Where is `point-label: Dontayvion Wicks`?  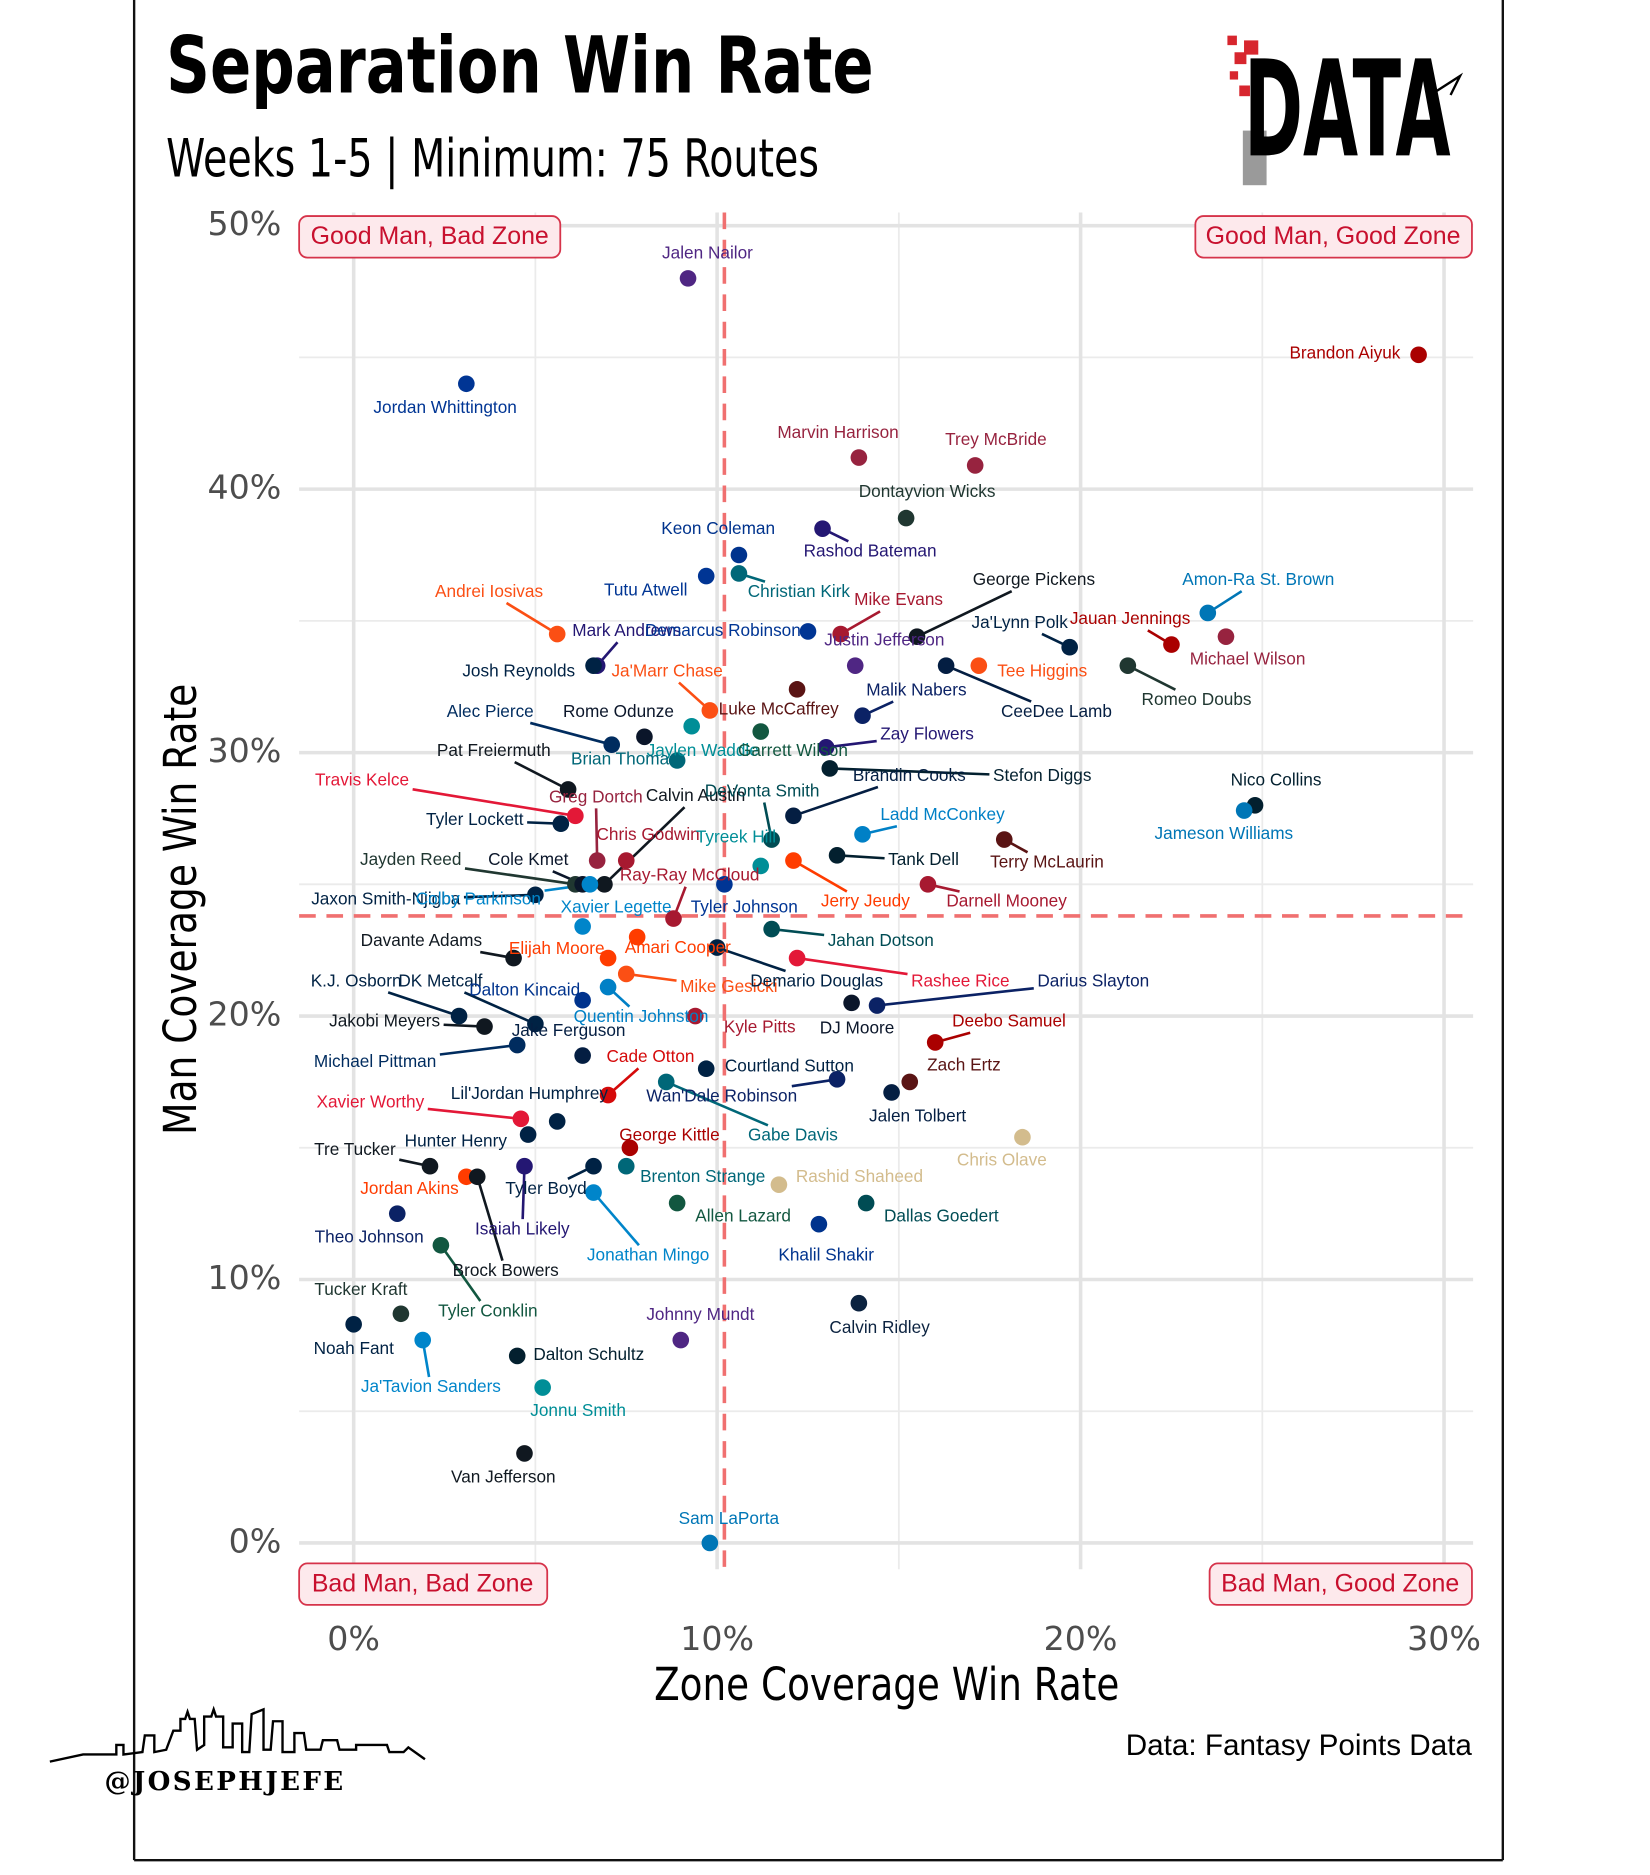 point-label: Dontayvion Wicks is located at coordinates (927, 491).